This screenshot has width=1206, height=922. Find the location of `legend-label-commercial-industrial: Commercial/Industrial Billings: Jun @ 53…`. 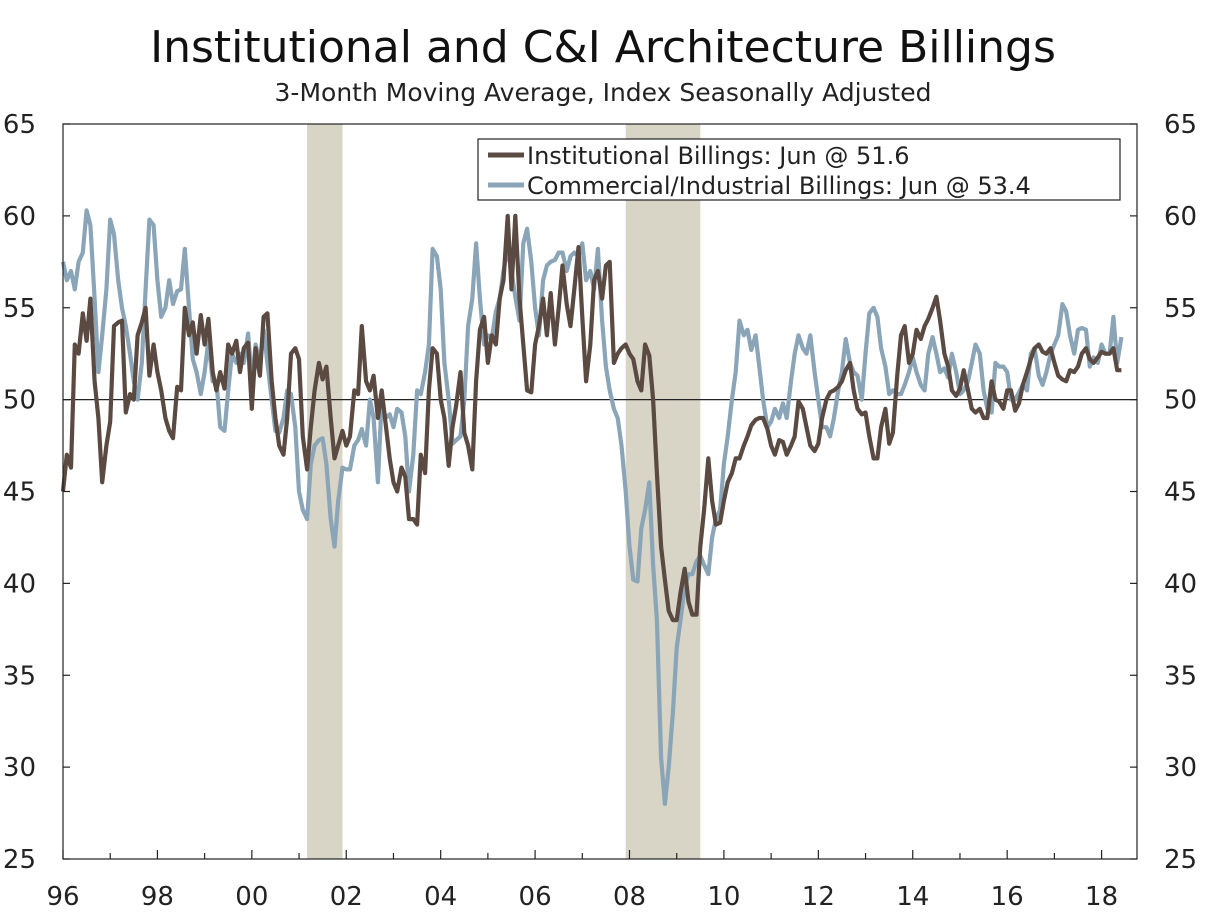

legend-label-commercial-industrial: Commercial/Industrial Billings: Jun @ 53… is located at coordinates (779, 186).